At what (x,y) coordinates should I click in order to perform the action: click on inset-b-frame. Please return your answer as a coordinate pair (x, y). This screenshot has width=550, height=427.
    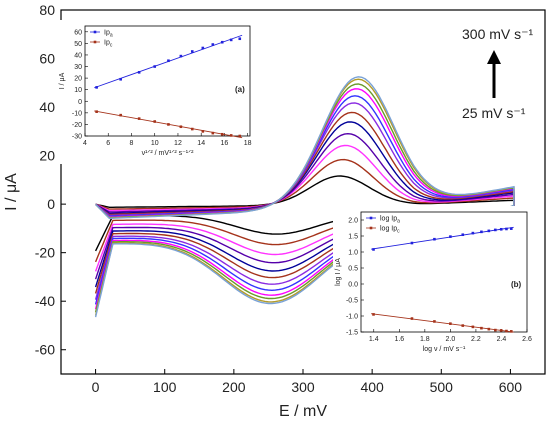
    Looking at the image, I should click on (444, 272).